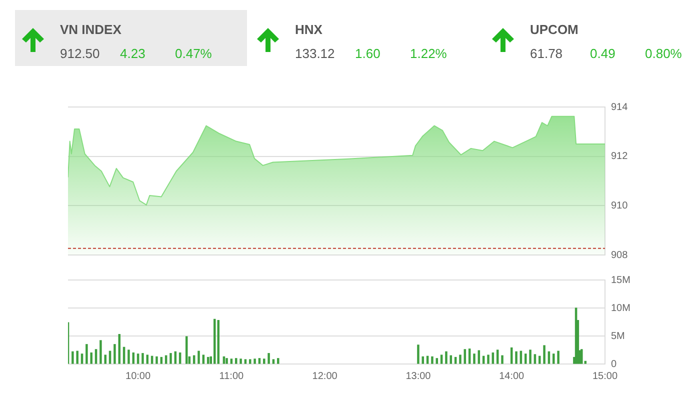 This screenshot has height=395, width=700. Describe the element at coordinates (367, 53) in the screenshot. I see `text: 1.60` at that location.